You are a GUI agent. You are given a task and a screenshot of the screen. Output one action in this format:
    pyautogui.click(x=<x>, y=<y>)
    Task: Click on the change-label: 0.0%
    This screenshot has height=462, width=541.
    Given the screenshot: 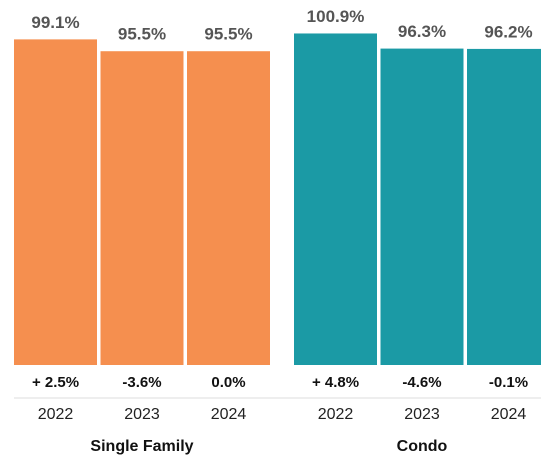 What is the action you would take?
    pyautogui.click(x=228, y=382)
    